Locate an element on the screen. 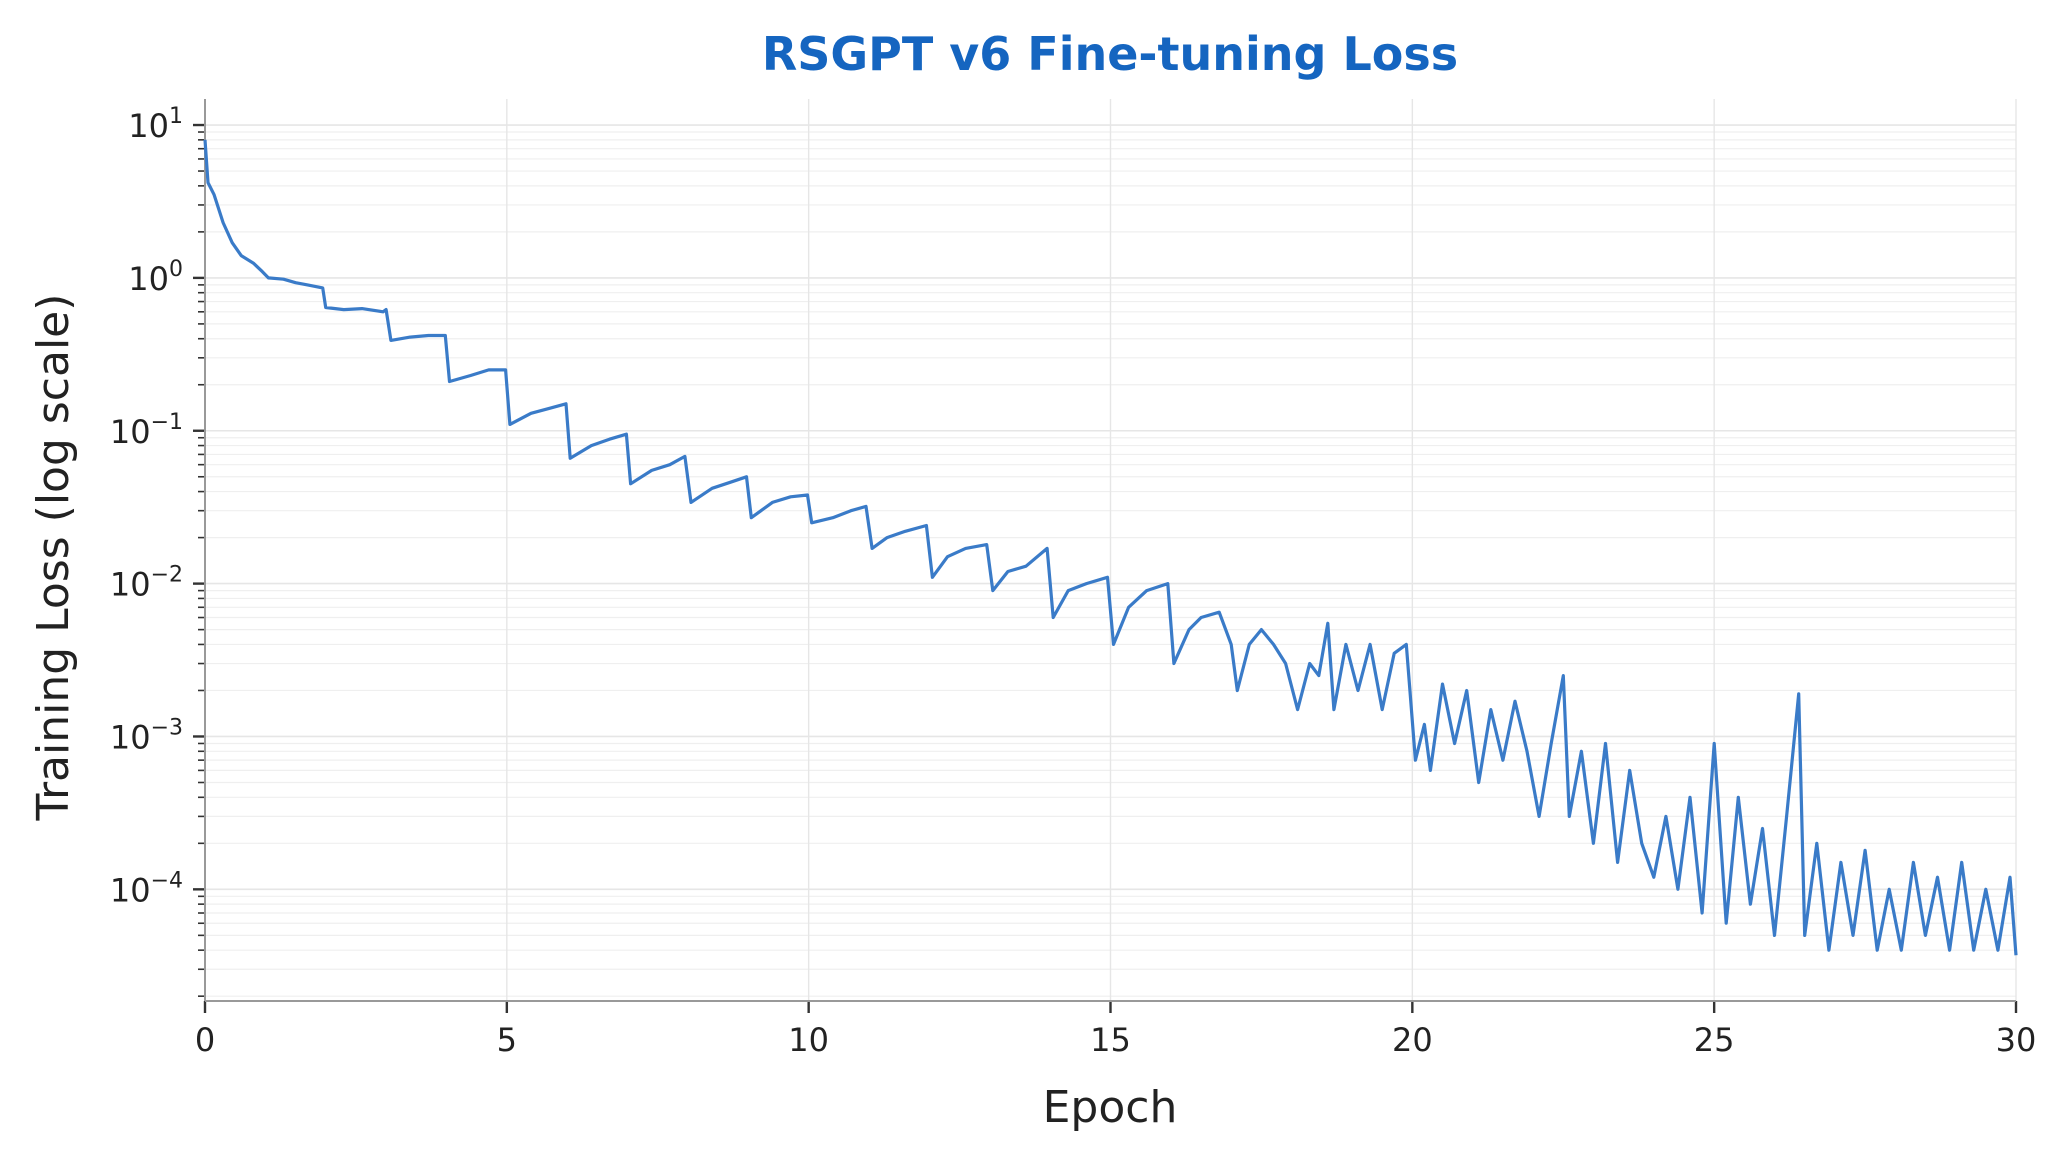 The height and width of the screenshot is (1161, 2061). y-tick-exponent: 0 is located at coordinates (176, 269).